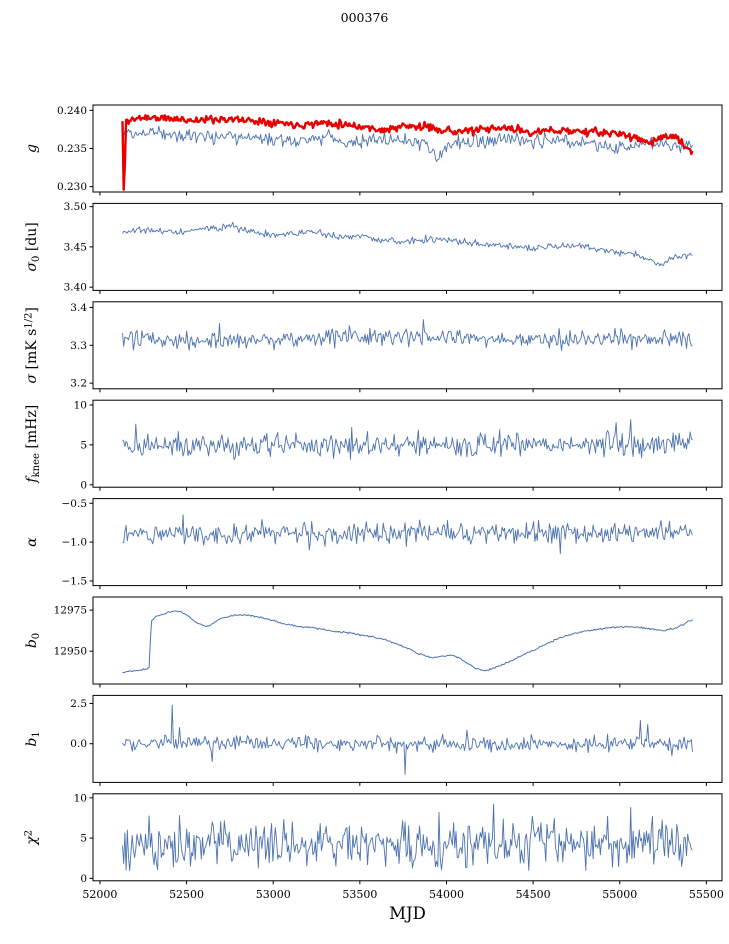  What do you see at coordinates (32, 148) in the screenshot?
I see `y-axis-label-g: g` at bounding box center [32, 148].